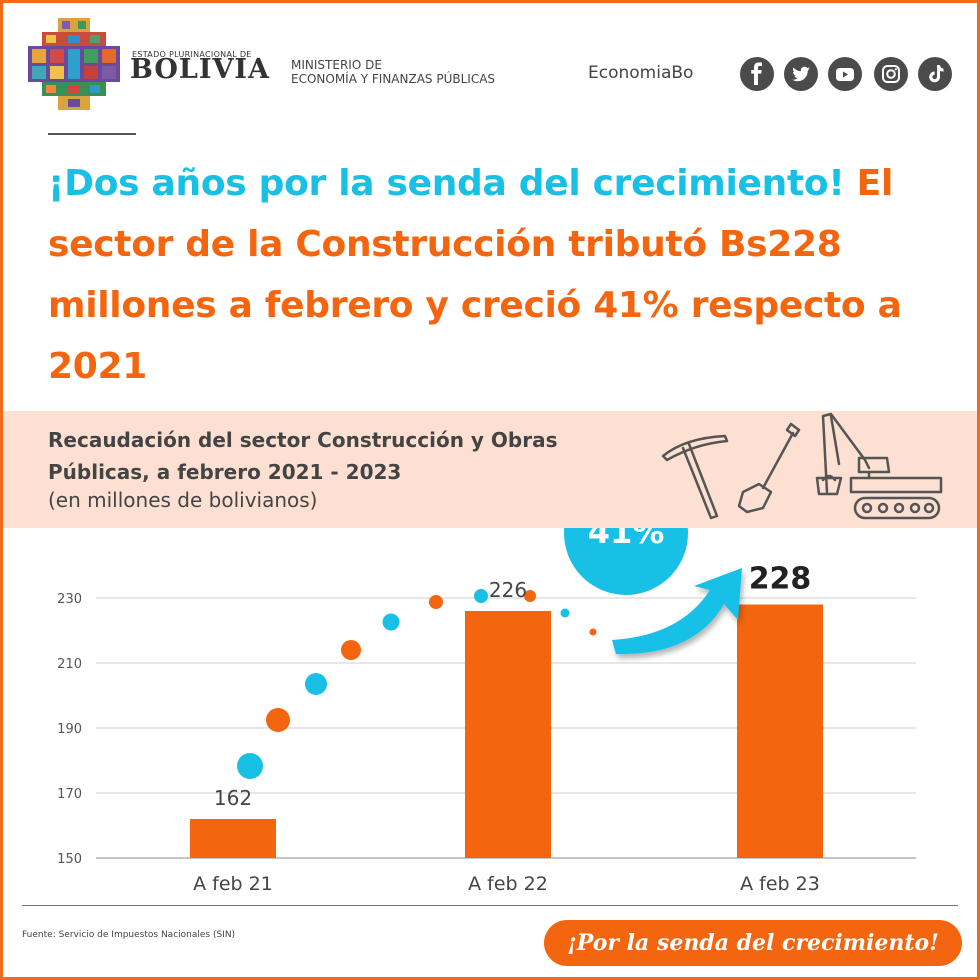 The height and width of the screenshot is (980, 980). I want to click on twitter-icon, so click(801, 74).